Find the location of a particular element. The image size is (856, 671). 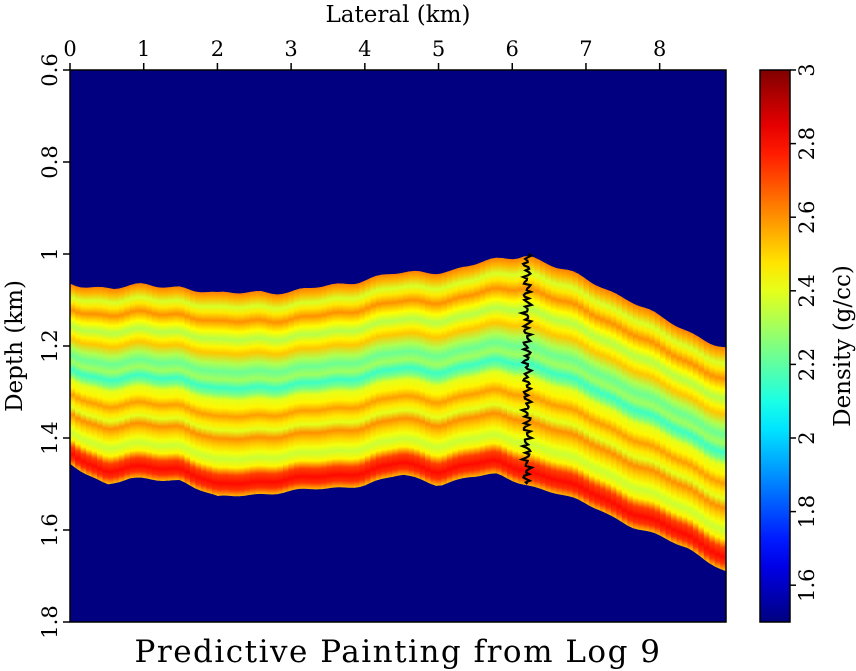

well-log-trace is located at coordinates (526, 369).